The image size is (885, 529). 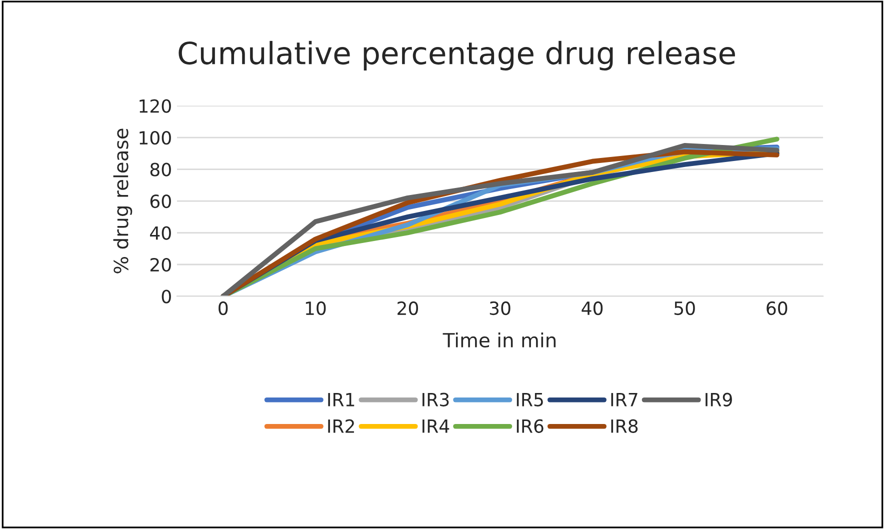 What do you see at coordinates (160, 265) in the screenshot?
I see `y-tick-label: 20` at bounding box center [160, 265].